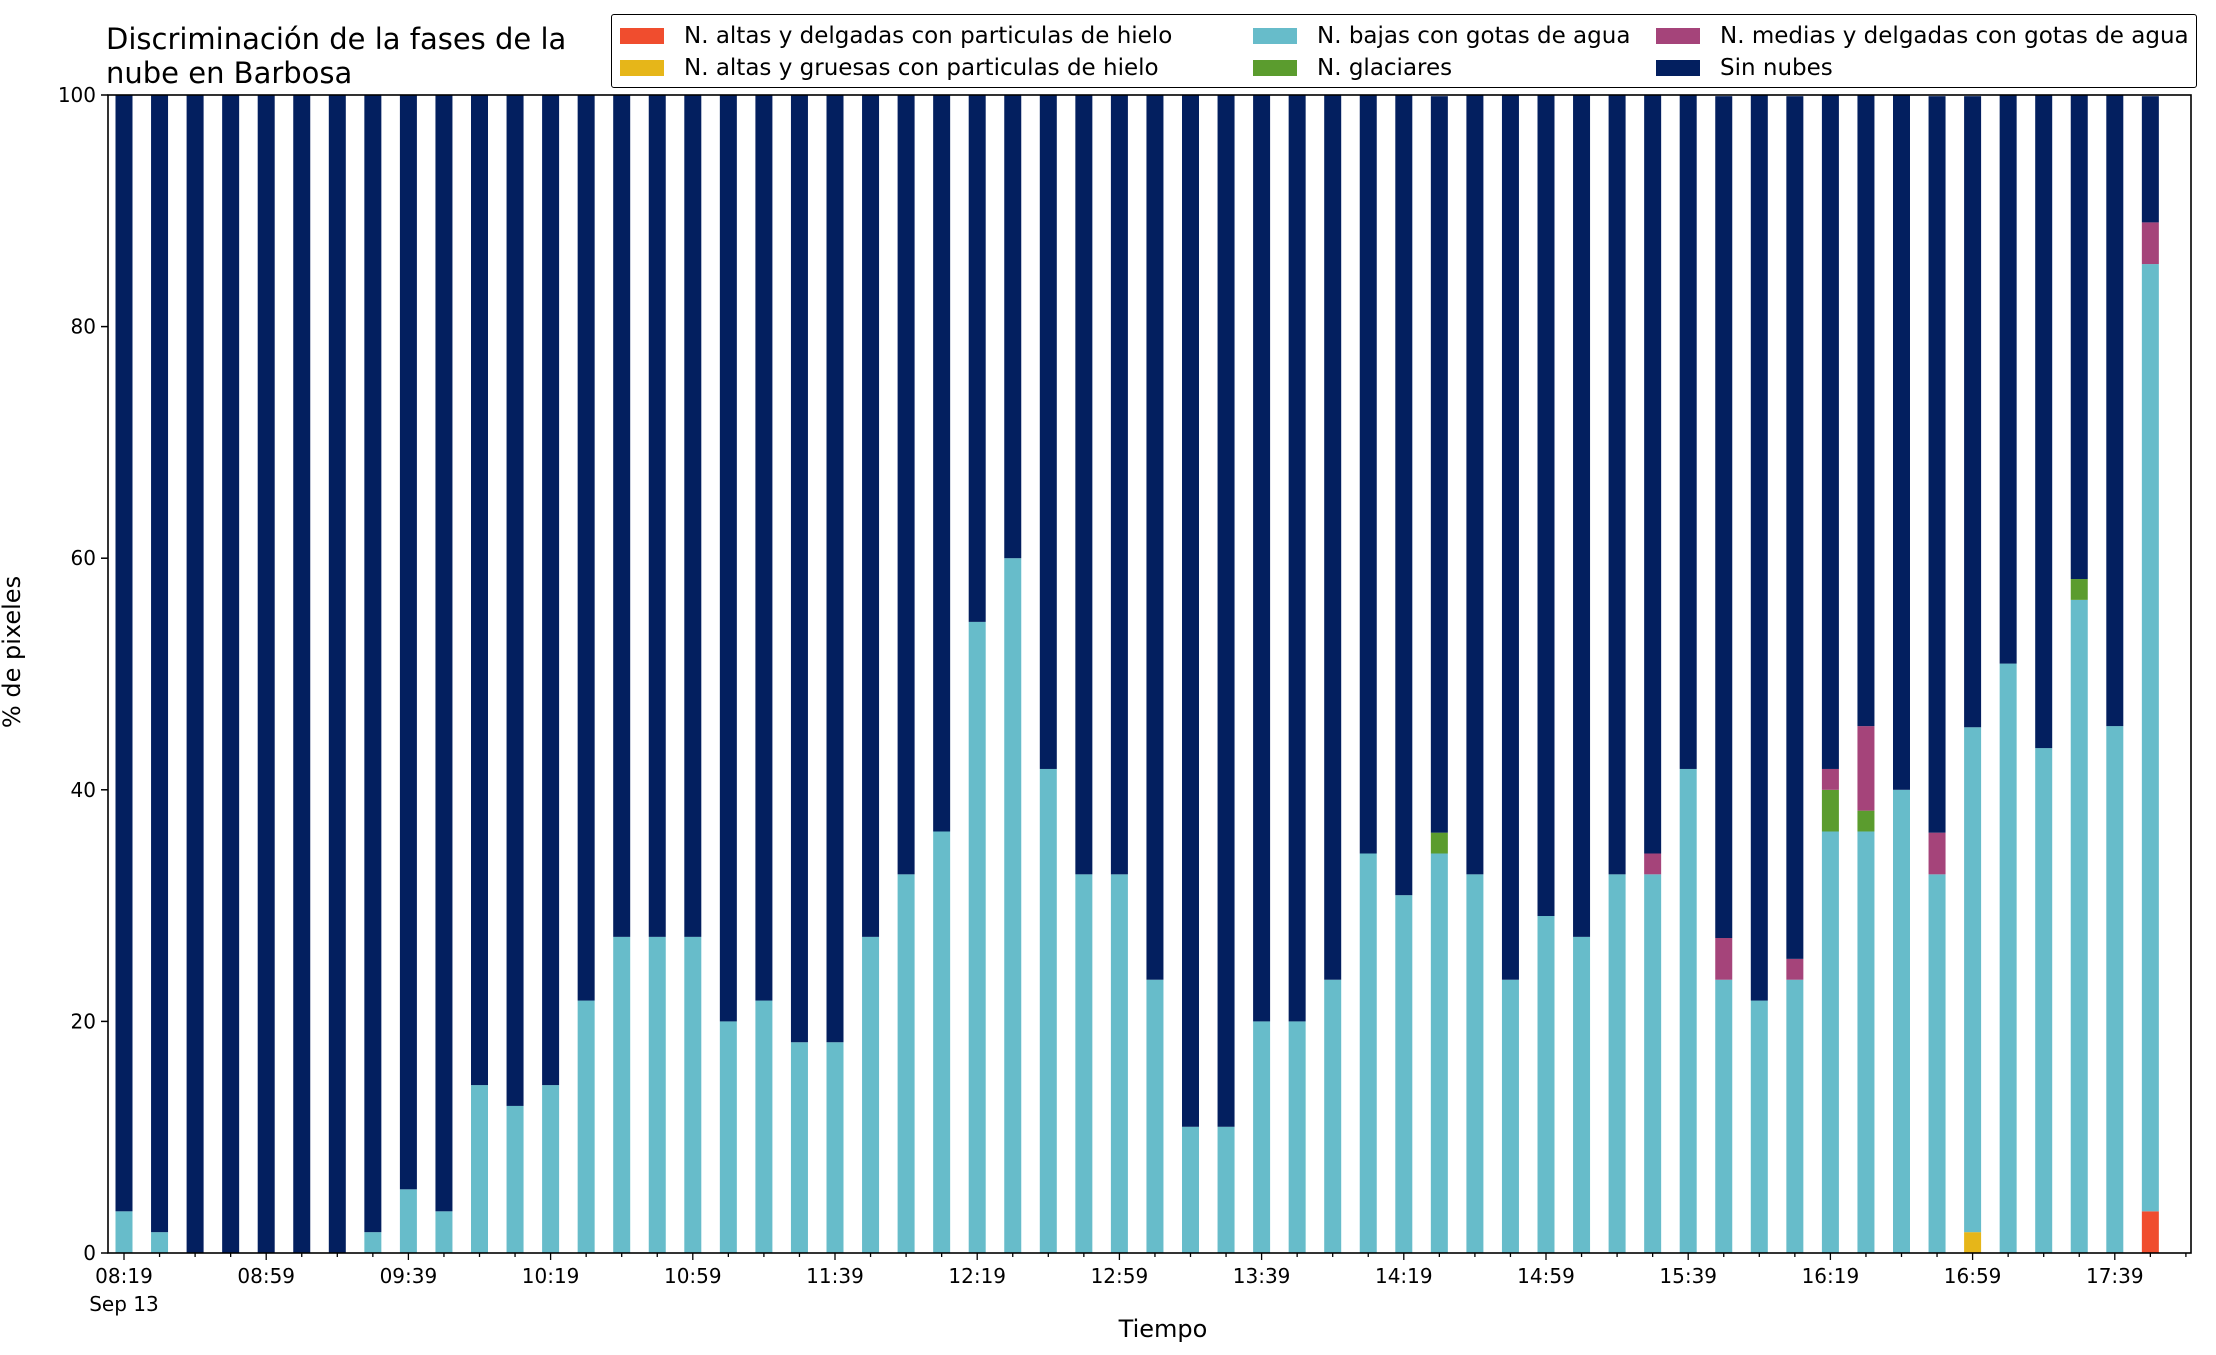 The width and height of the screenshot is (2216, 1355). I want to click on legend-item: Sin nubes, so click(1744, 68).